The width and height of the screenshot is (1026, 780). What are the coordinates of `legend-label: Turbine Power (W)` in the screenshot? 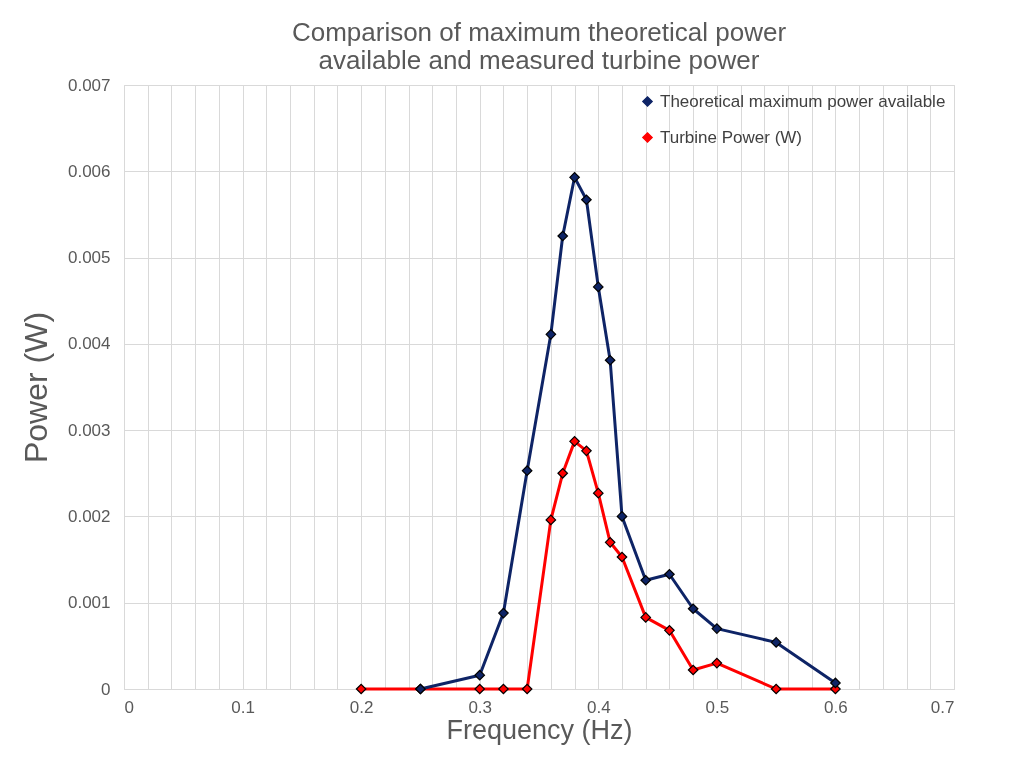 It's located at (731, 137).